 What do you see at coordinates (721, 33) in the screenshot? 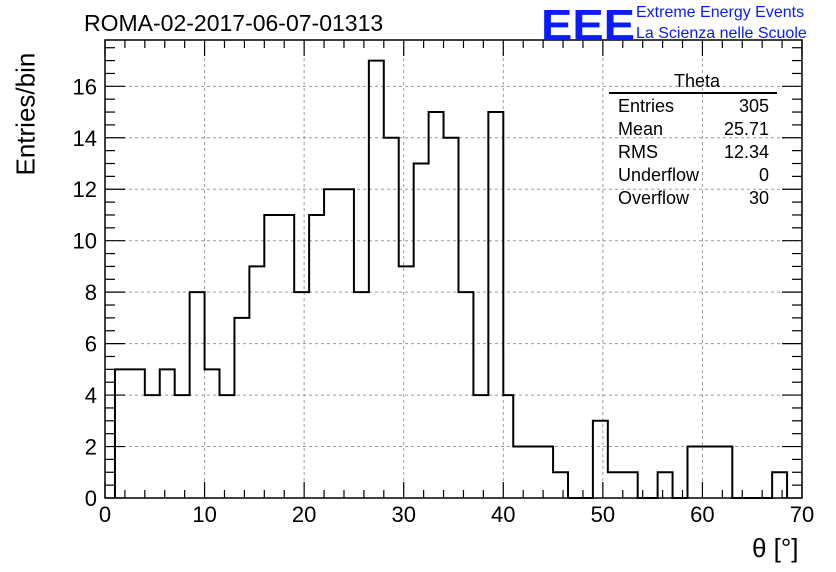
I see `logo-line2: La Scienza nelle Scuole` at bounding box center [721, 33].